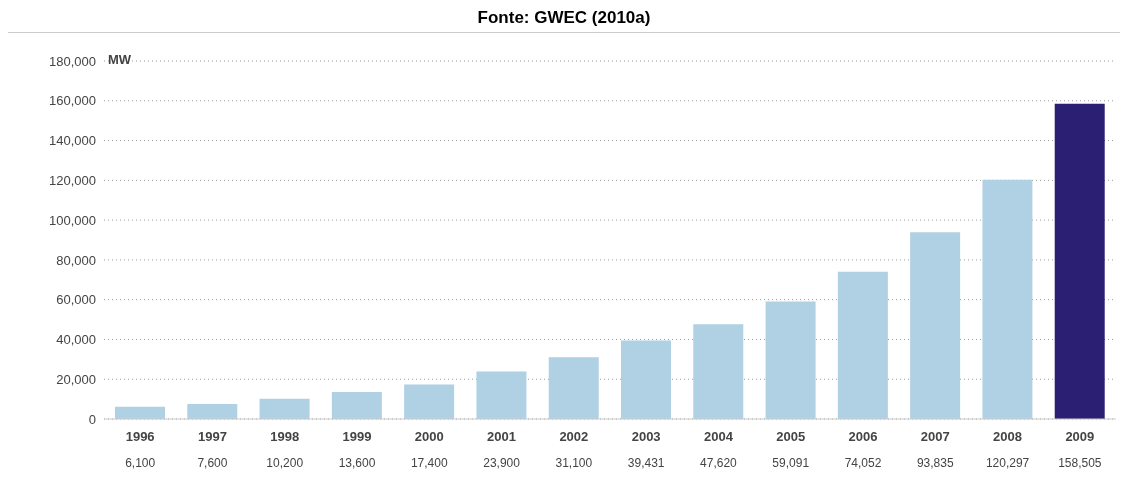 The height and width of the screenshot is (490, 1128). I want to click on x-tick-label: 2002, so click(574, 436).